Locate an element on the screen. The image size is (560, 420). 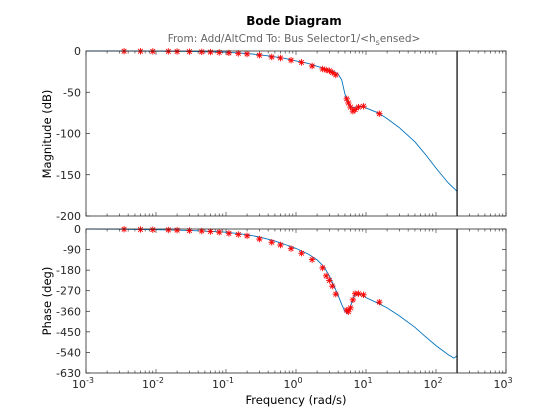
subtitle-lead: From: Add/AltCmd To: Bus Selector1/<h is located at coordinates (272, 39).